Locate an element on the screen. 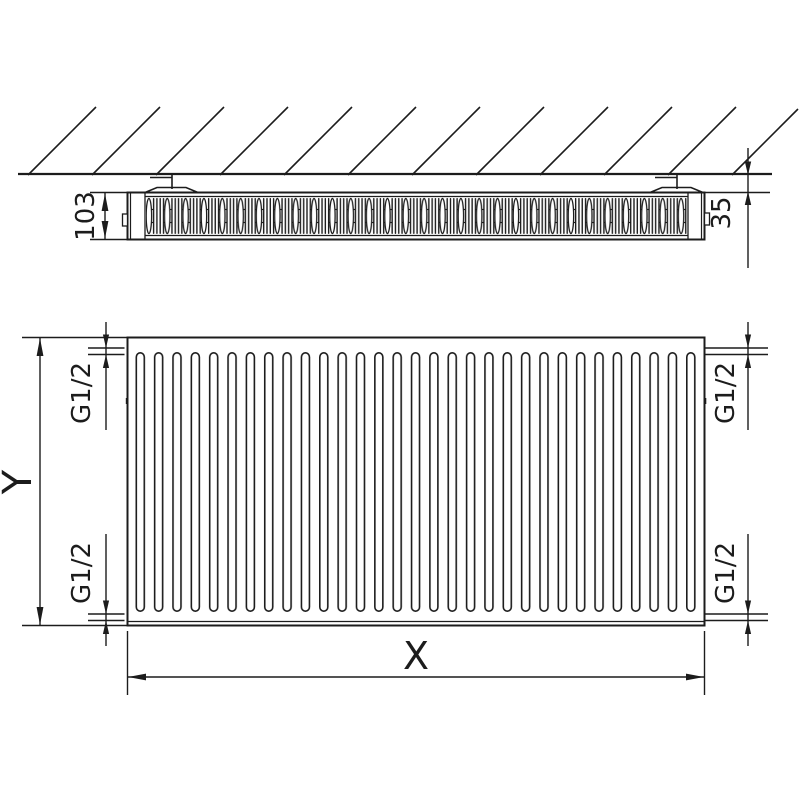 The width and height of the screenshot is (800, 800). left-side-stub is located at coordinates (125, 220).